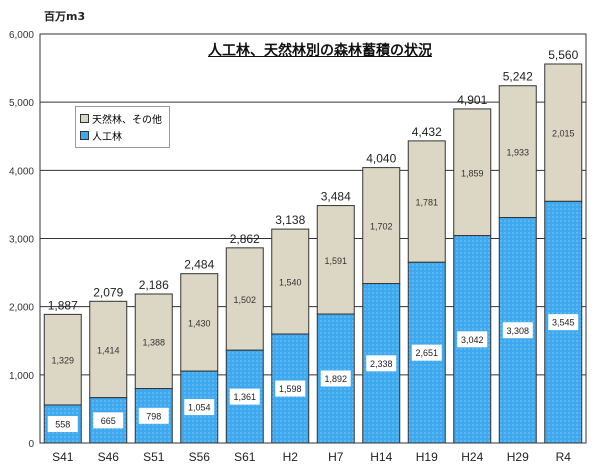  I want to click on data-label-natural: 1,388, so click(153, 342).